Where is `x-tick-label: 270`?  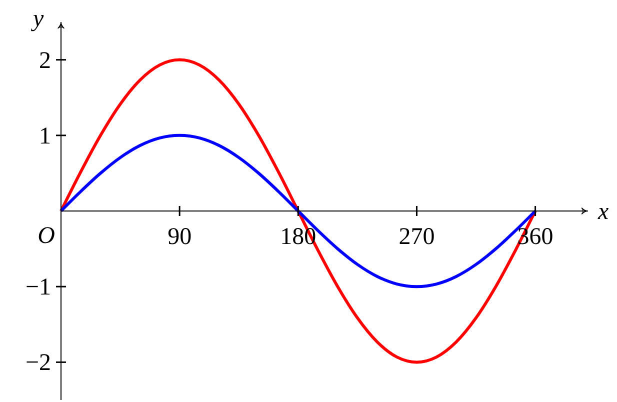 x-tick-label: 270 is located at coordinates (416, 237).